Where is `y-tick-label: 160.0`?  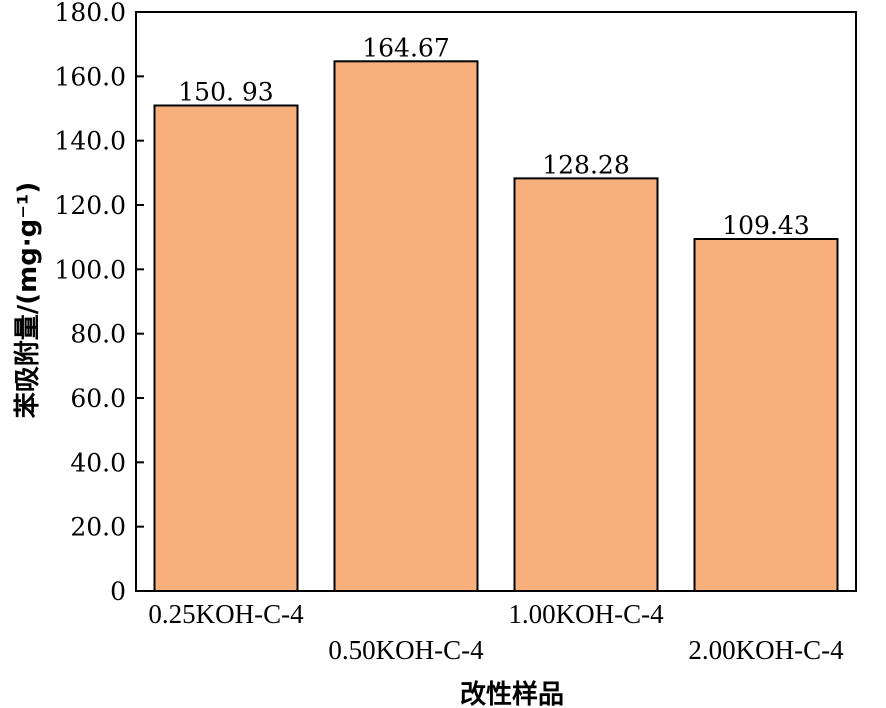
y-tick-label: 160.0 is located at coordinates (90, 76).